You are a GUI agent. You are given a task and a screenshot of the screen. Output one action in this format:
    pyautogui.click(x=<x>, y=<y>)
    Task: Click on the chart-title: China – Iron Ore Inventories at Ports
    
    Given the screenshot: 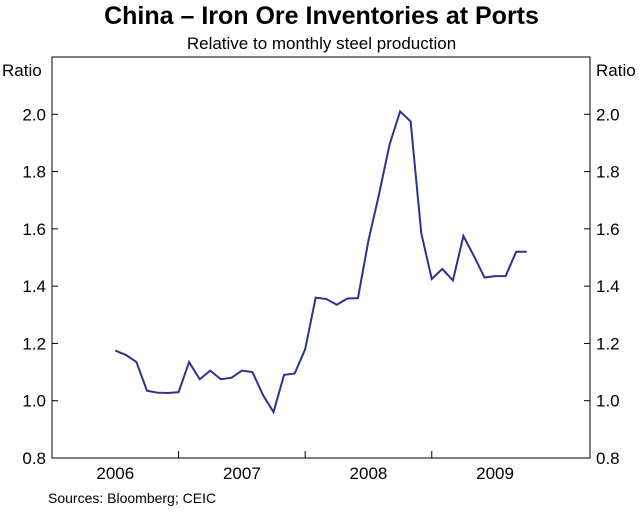 What is the action you would take?
    pyautogui.click(x=321, y=16)
    